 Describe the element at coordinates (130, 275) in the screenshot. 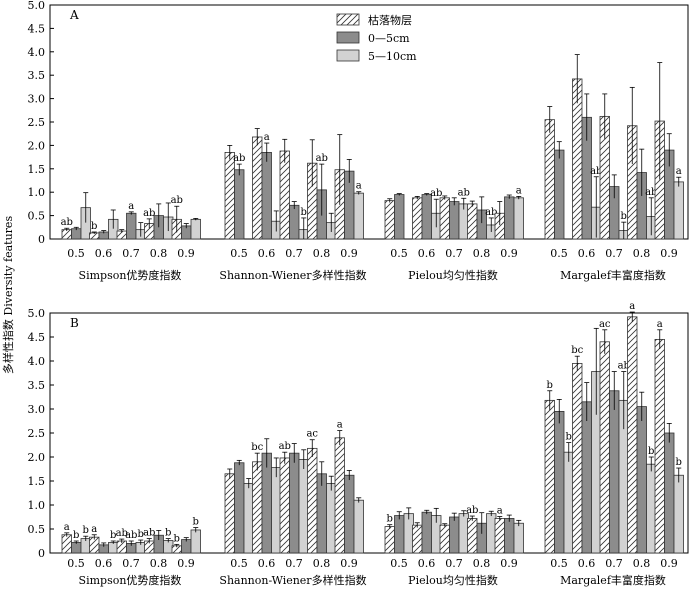

I see `group-label: Simpson优势度指数` at that location.